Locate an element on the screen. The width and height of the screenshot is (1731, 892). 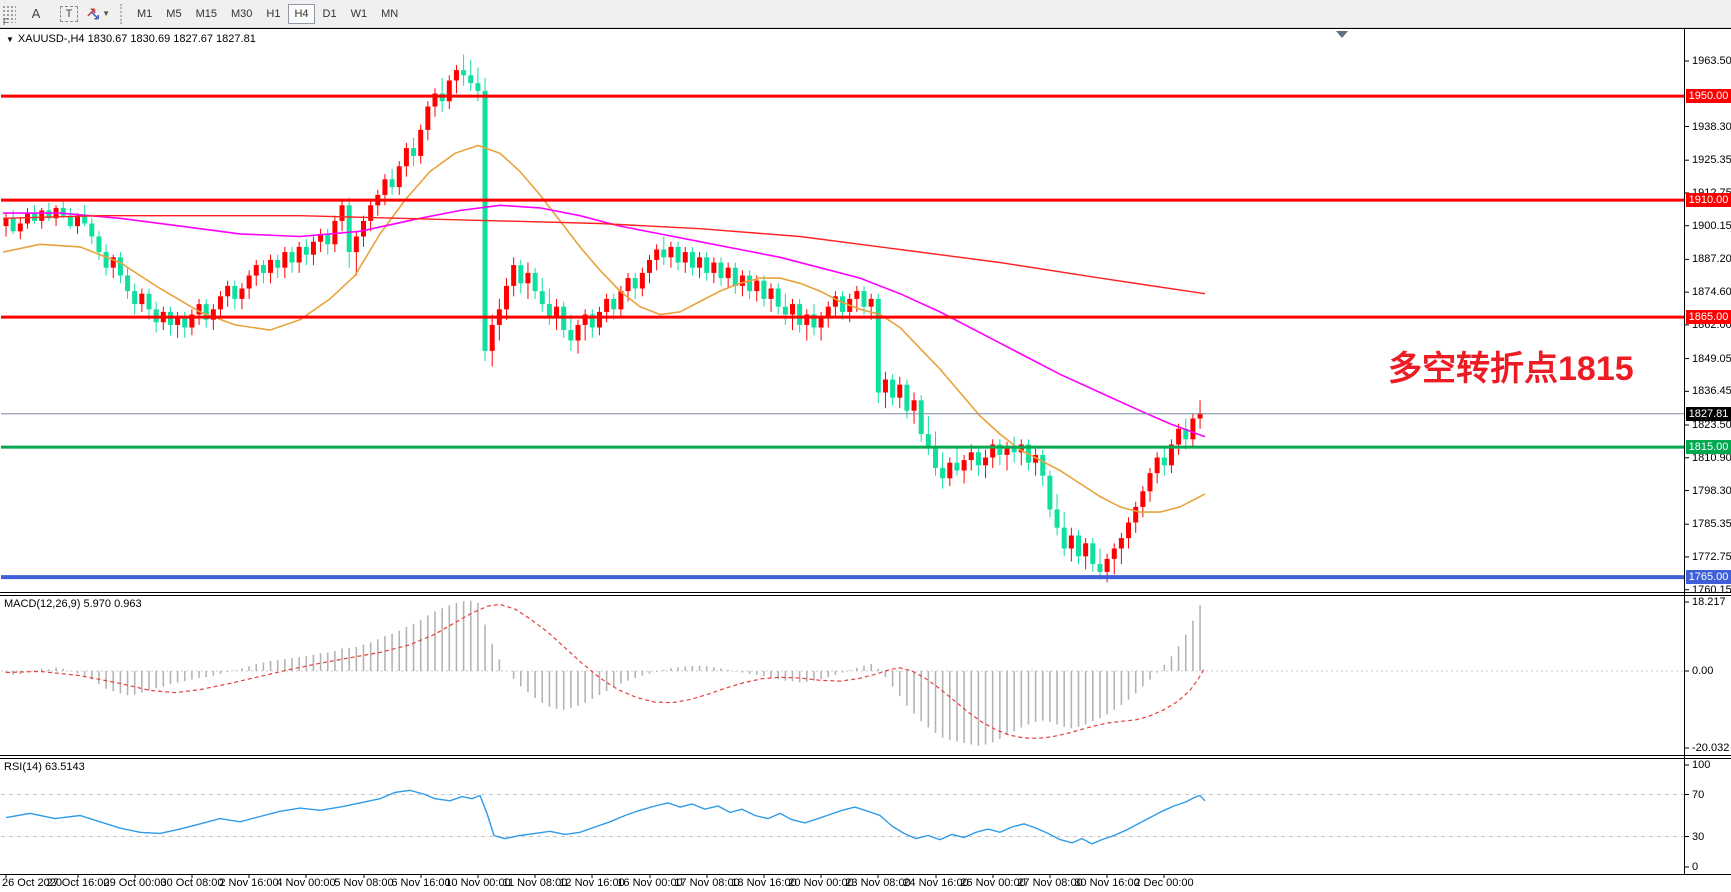
macd-top-border is located at coordinates (865, 595).